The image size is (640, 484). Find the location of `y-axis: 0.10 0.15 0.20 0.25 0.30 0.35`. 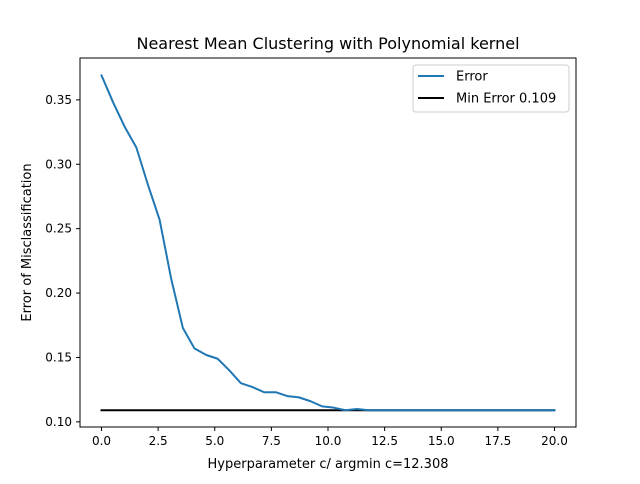

y-axis: 0.10 0.15 0.20 0.25 0.30 0.35 is located at coordinates (62, 261).